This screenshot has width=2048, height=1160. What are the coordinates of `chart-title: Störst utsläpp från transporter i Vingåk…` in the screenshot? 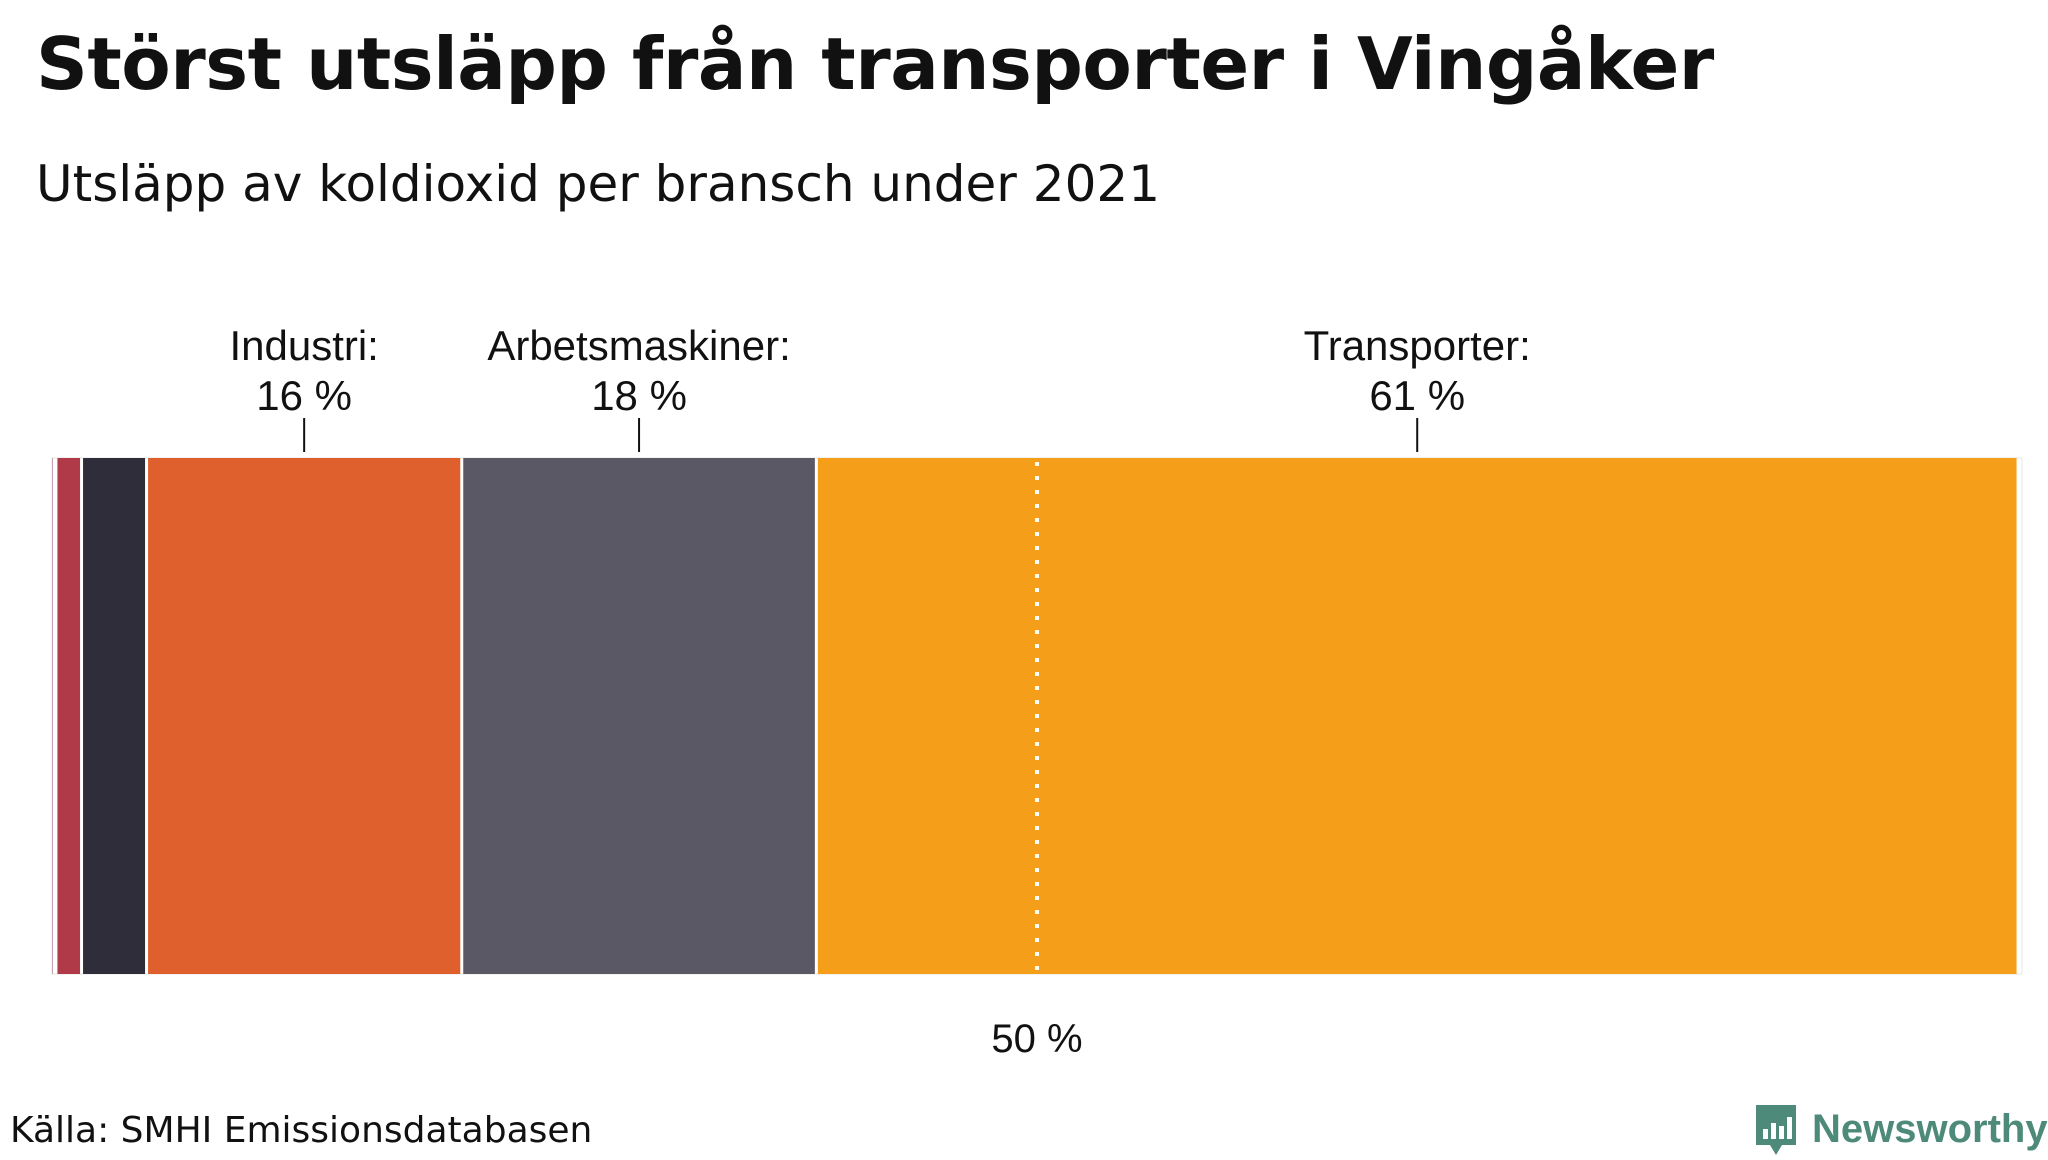 It's located at (875, 64).